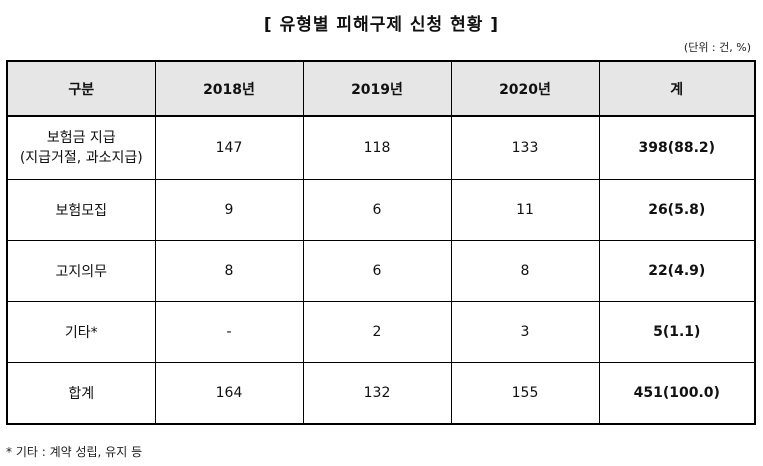  I want to click on cell-total: 26(5.8), so click(677, 210).